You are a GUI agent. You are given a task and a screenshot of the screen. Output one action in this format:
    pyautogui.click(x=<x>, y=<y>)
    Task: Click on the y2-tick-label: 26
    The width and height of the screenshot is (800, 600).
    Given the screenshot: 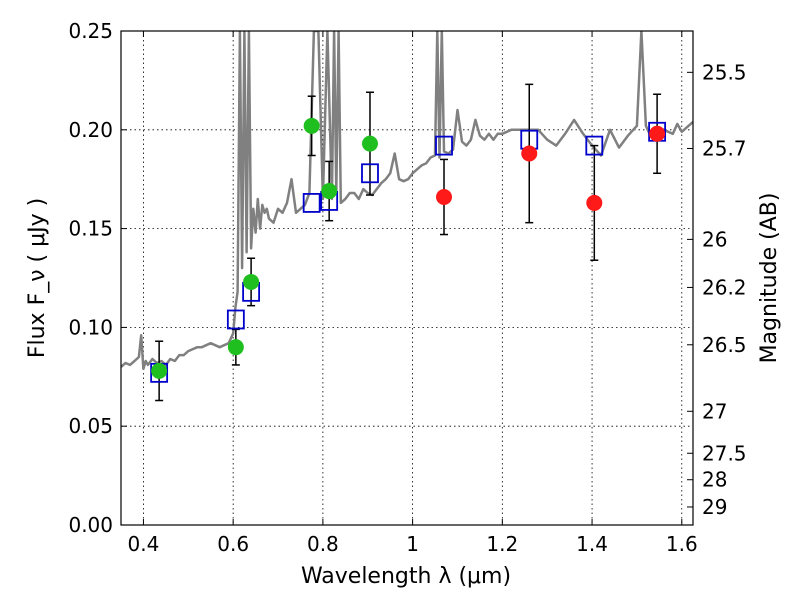 What is the action you would take?
    pyautogui.click(x=714, y=239)
    